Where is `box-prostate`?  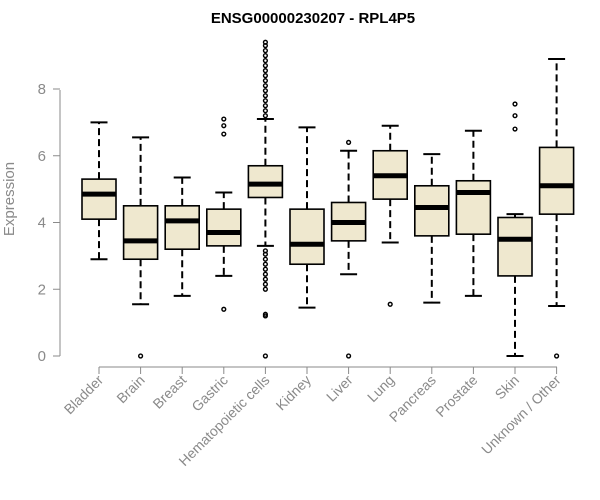
box-prostate is located at coordinates (473, 213).